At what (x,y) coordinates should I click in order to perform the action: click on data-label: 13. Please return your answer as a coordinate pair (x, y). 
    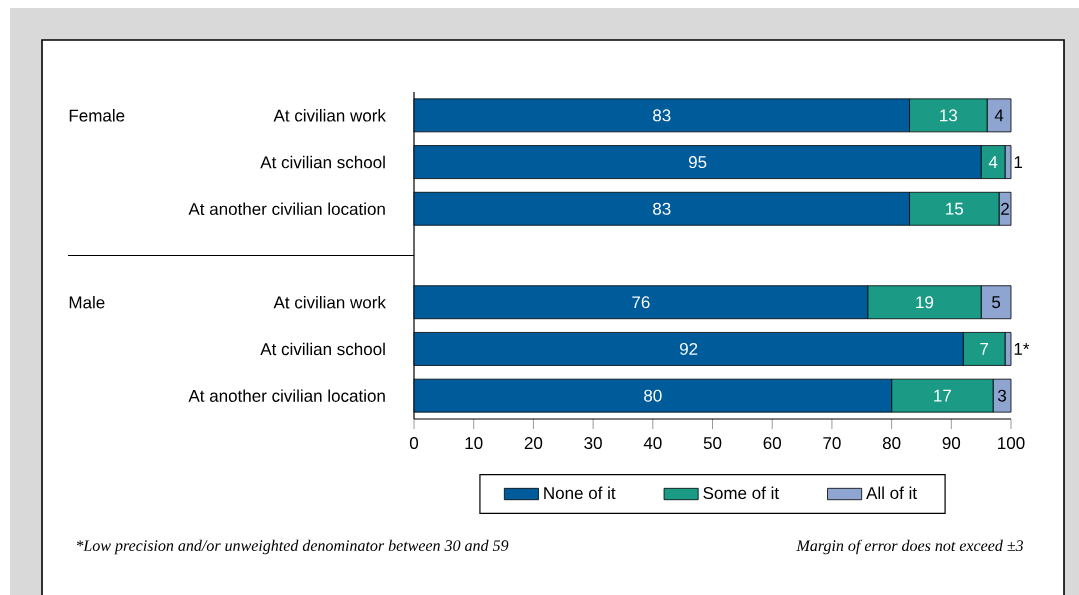
    Looking at the image, I should click on (949, 115).